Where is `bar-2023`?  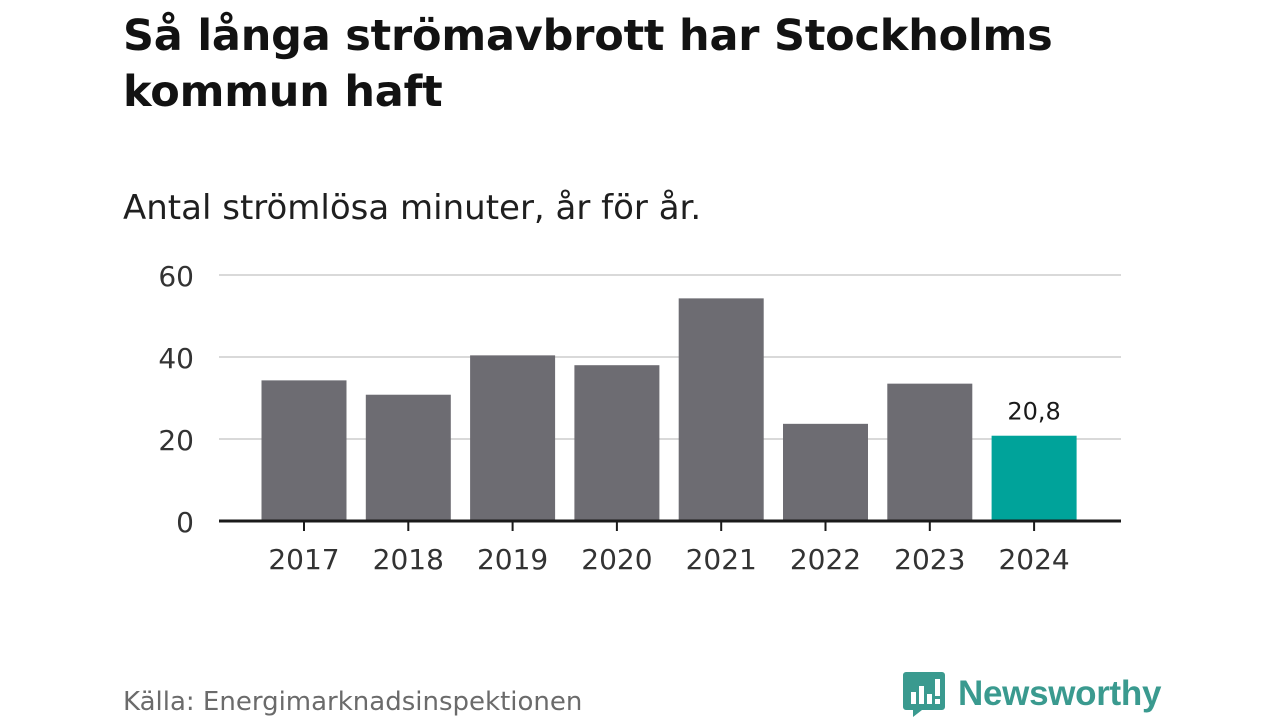 bar-2023 is located at coordinates (930, 452).